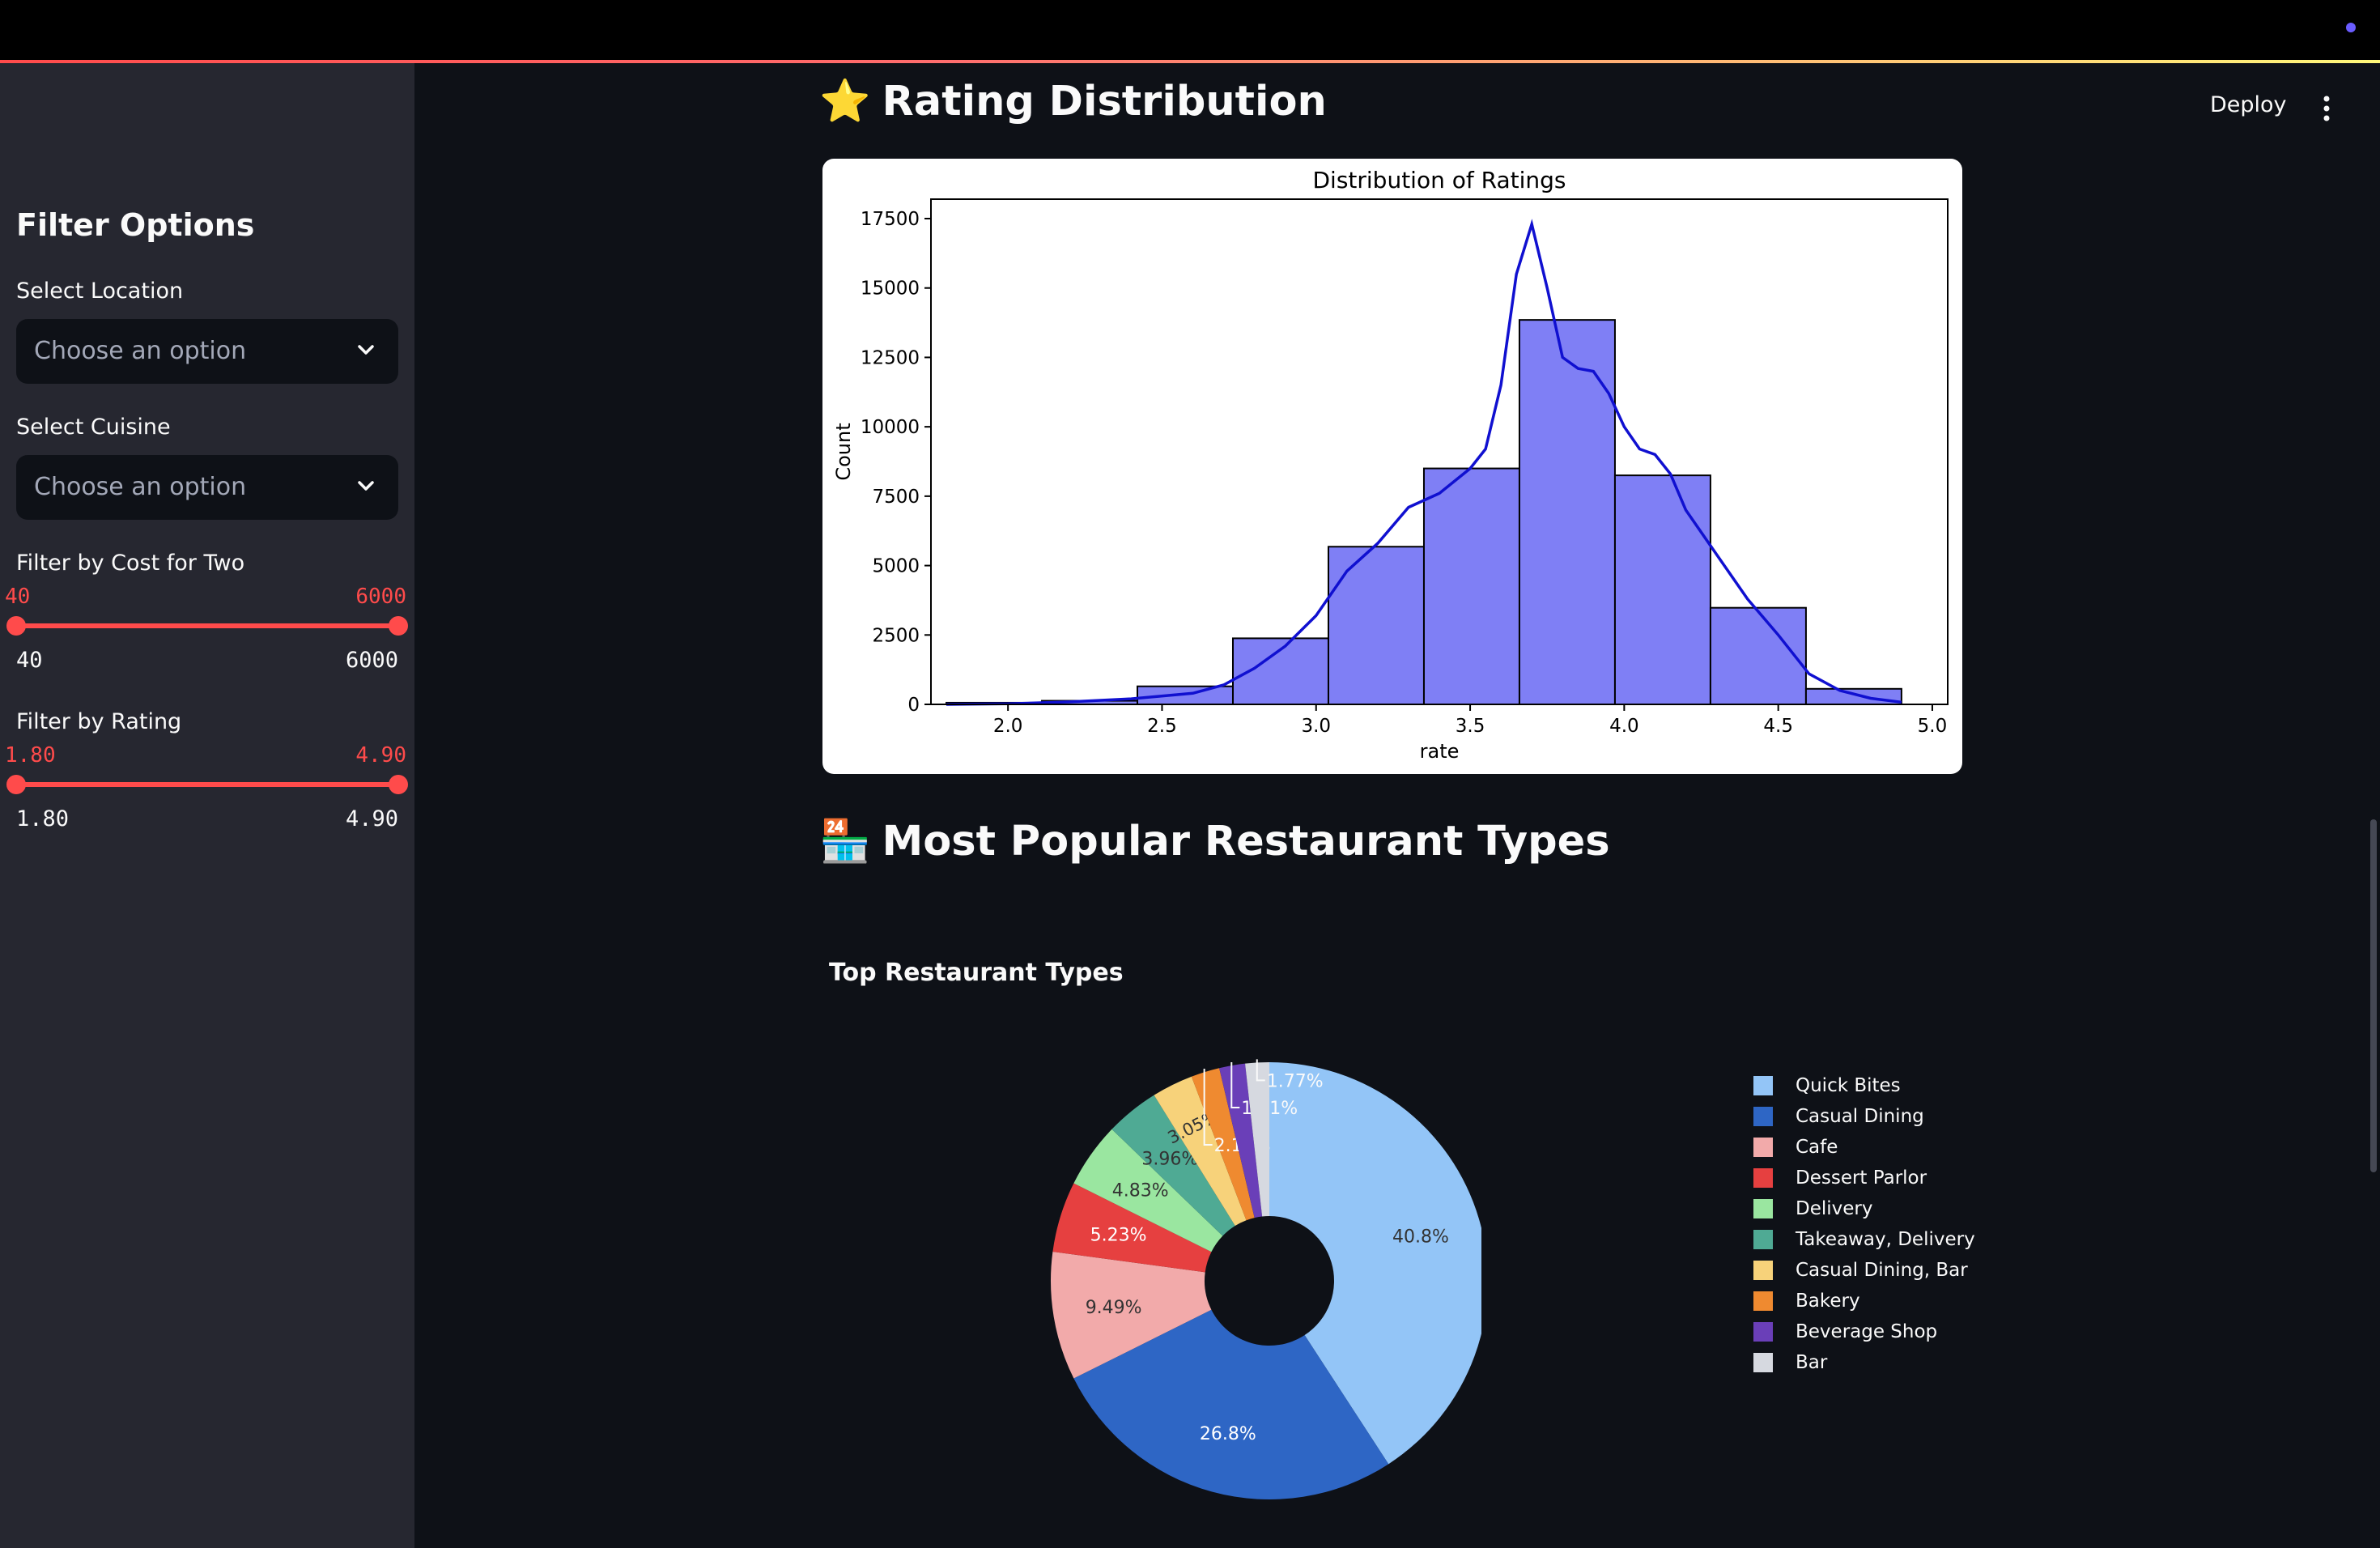 This screenshot has width=2380, height=1548. I want to click on y-tick-label: 17500, so click(890, 220).